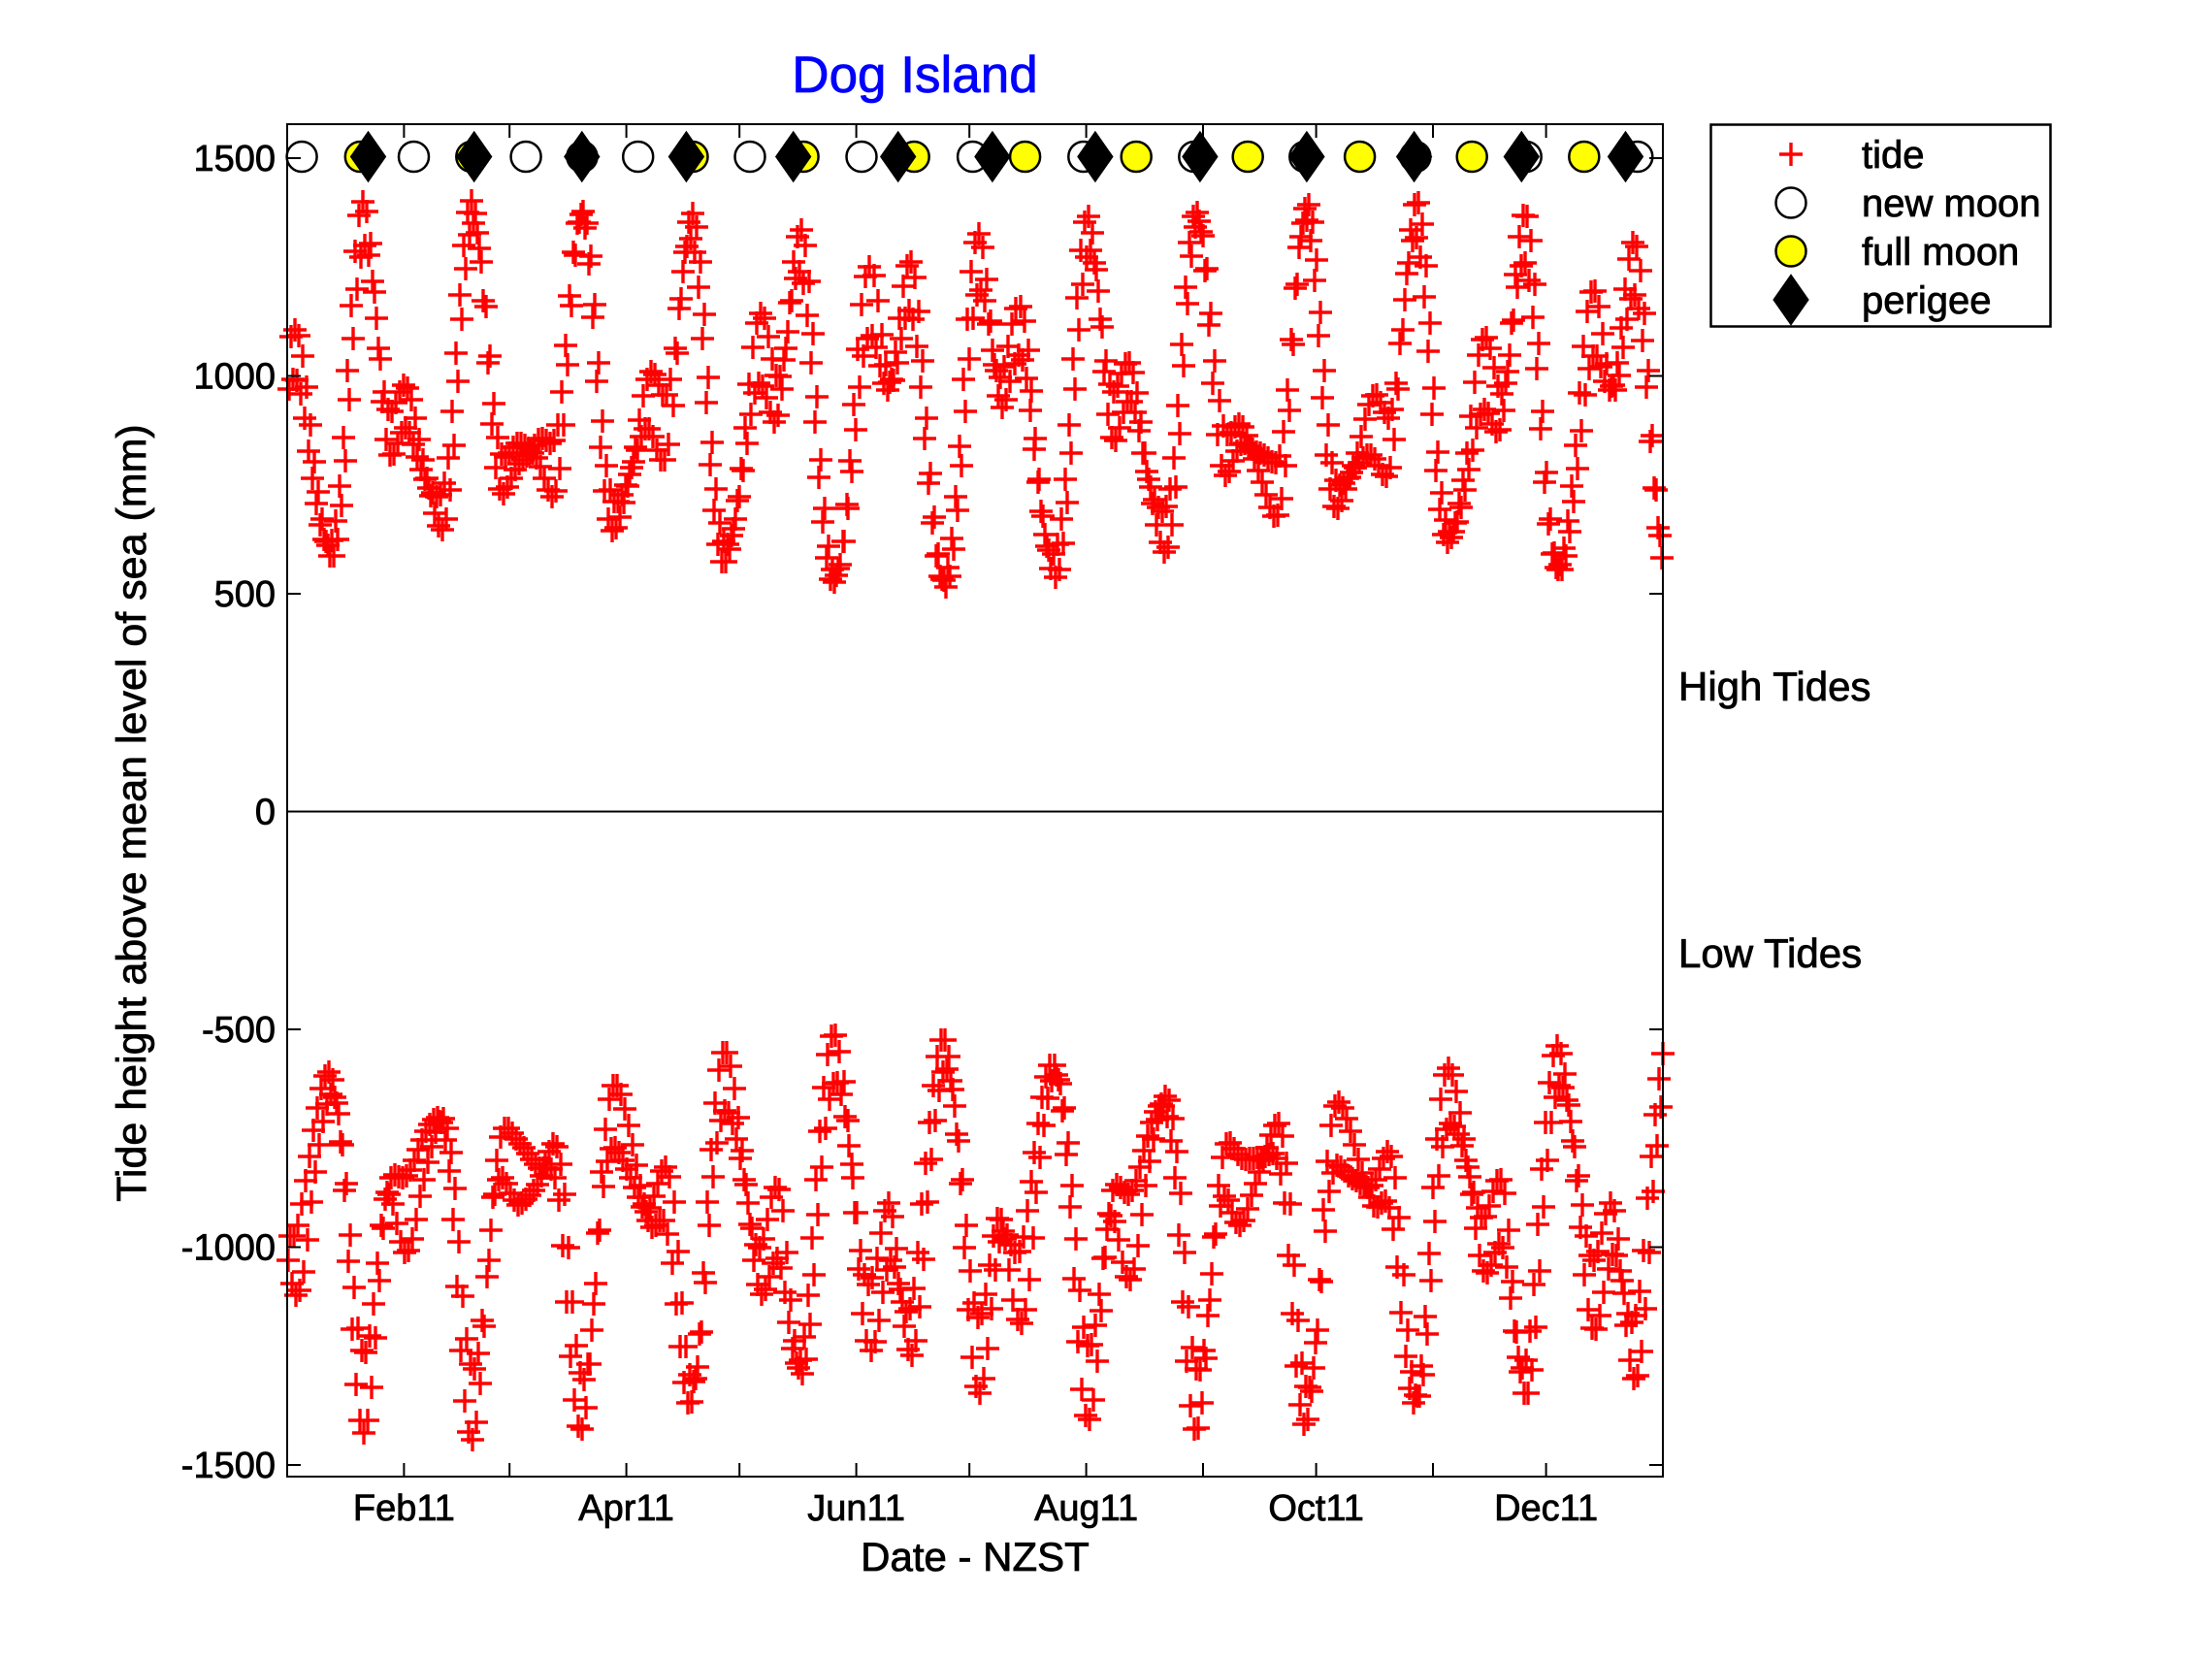 Image resolution: width=2212 pixels, height=1659 pixels. I want to click on svg-text: full moon, so click(1941, 253).